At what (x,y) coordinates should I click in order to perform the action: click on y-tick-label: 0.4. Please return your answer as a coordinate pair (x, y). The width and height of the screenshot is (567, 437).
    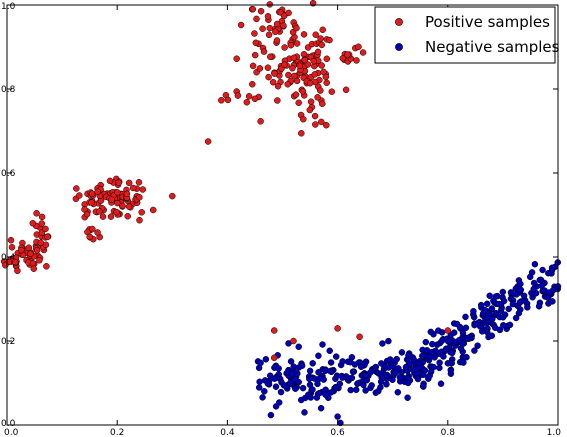
    Looking at the image, I should click on (8, 258).